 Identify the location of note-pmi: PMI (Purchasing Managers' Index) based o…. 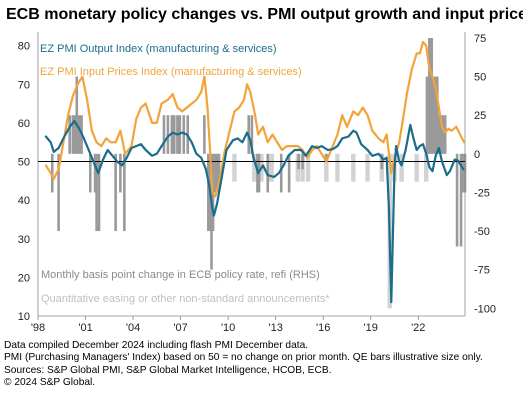
(243, 358).